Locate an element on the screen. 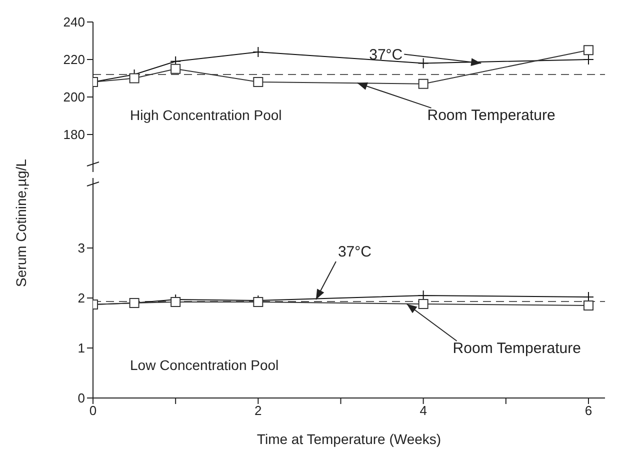  annotation: Low Concentration Pool is located at coordinates (204, 365).